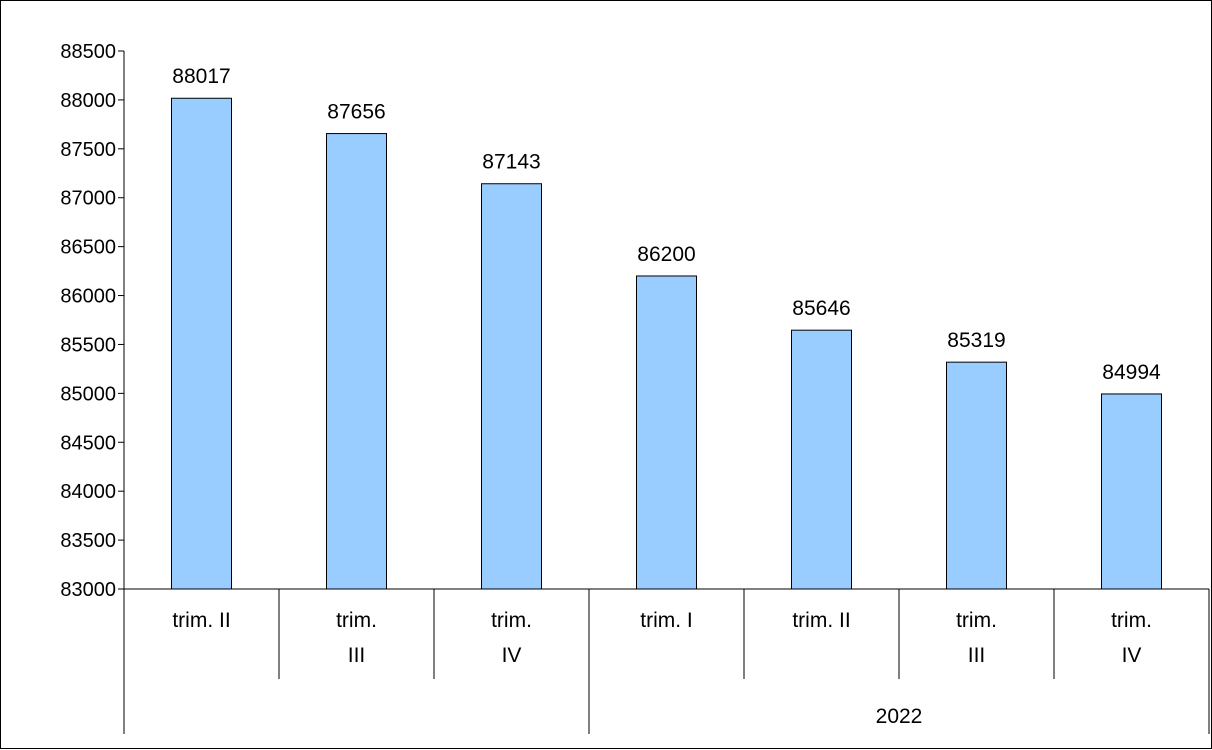  I want to click on data-label: 86200, so click(666, 254).